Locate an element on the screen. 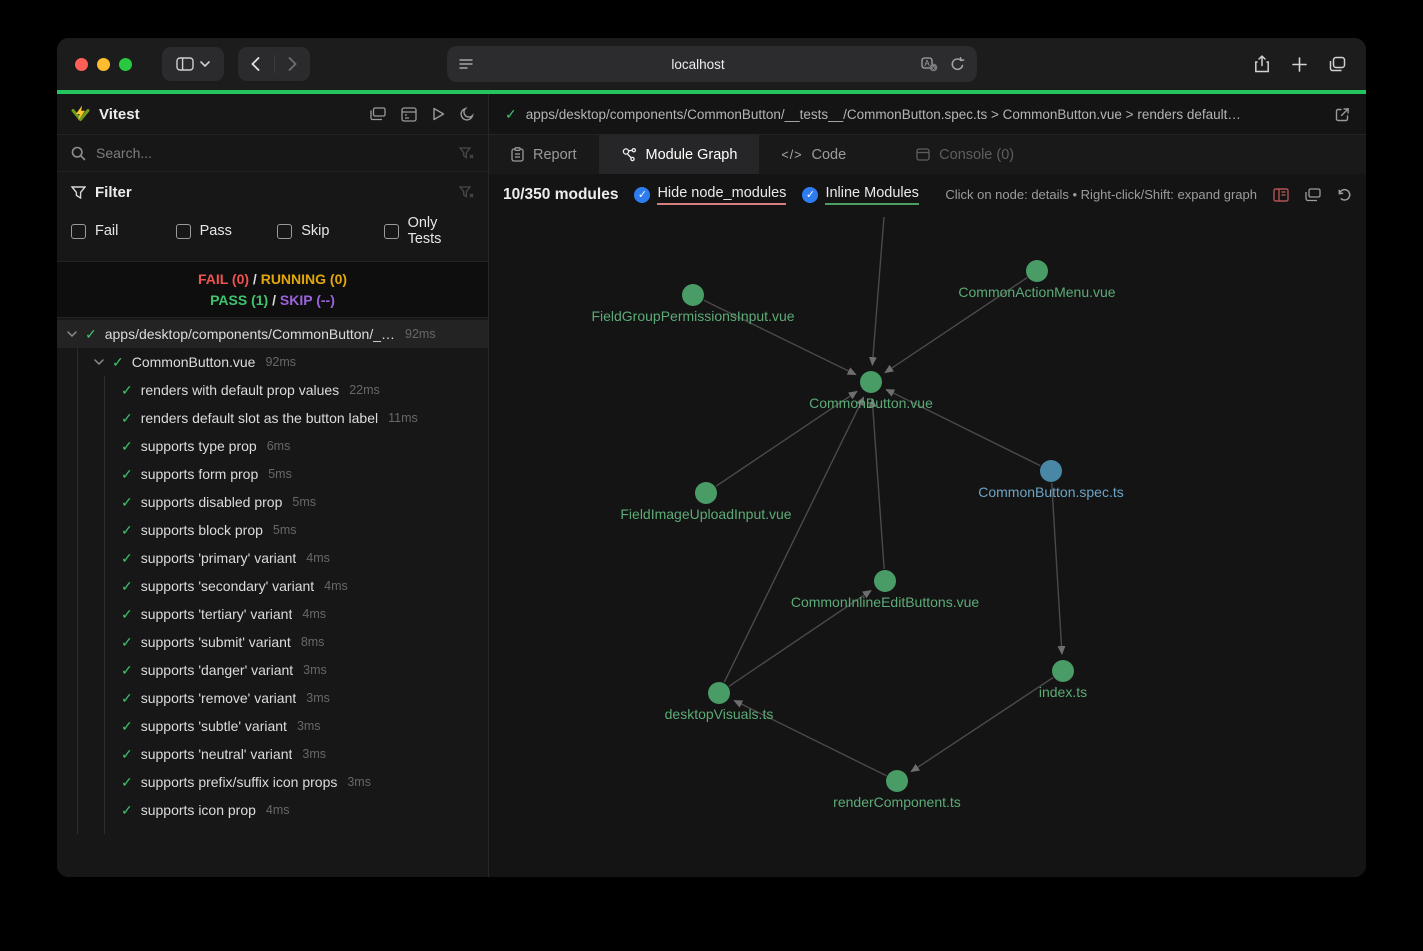 This screenshot has height=951, width=1423. reader-icon is located at coordinates (467, 64).